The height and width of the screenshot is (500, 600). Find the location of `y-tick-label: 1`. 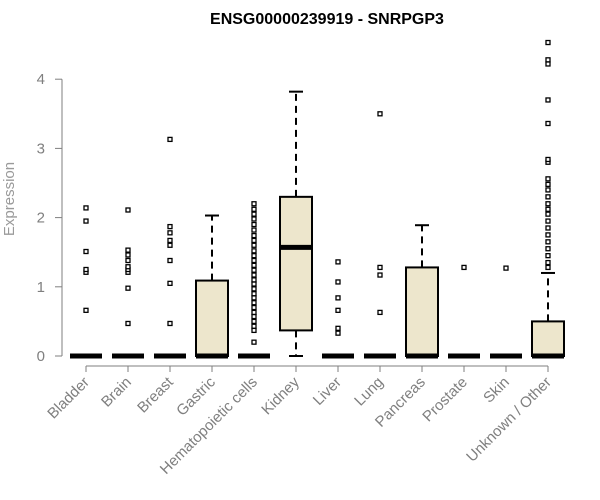

y-tick-label: 1 is located at coordinates (41, 287).